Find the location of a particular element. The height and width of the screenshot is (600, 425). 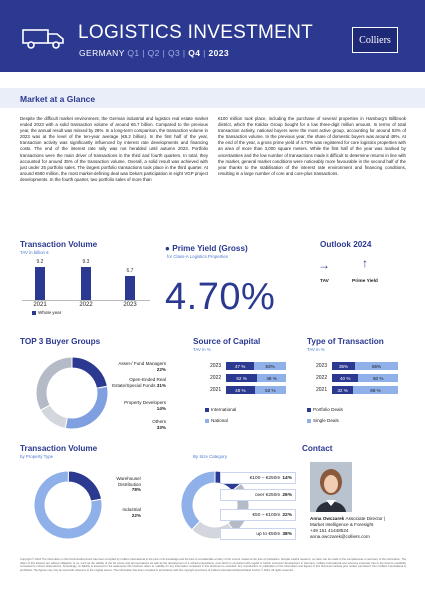

soc-bar-segment-1: 47 % is located at coordinates (240, 366).